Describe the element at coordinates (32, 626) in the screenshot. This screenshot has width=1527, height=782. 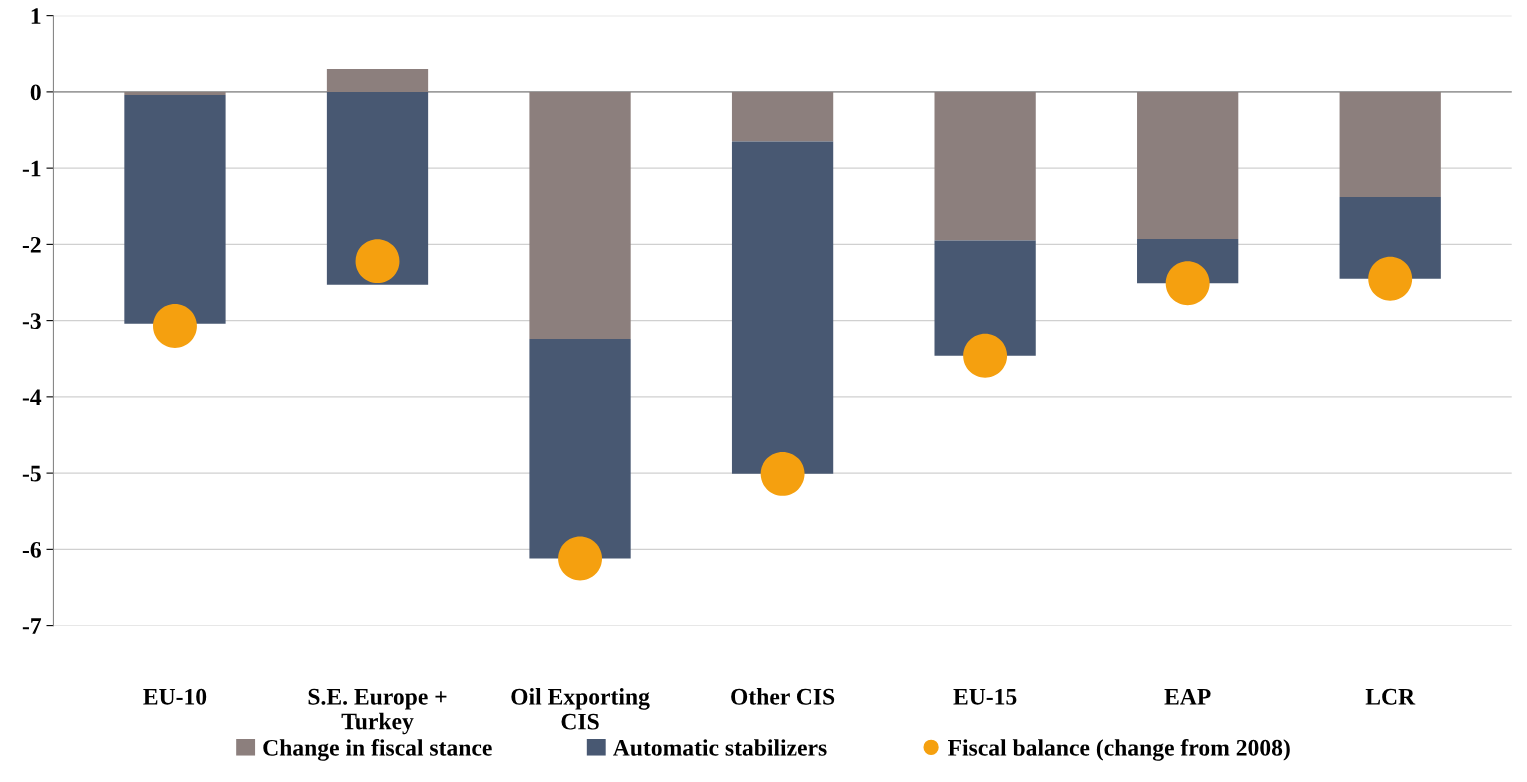
I see `y-tick-label: -7` at that location.